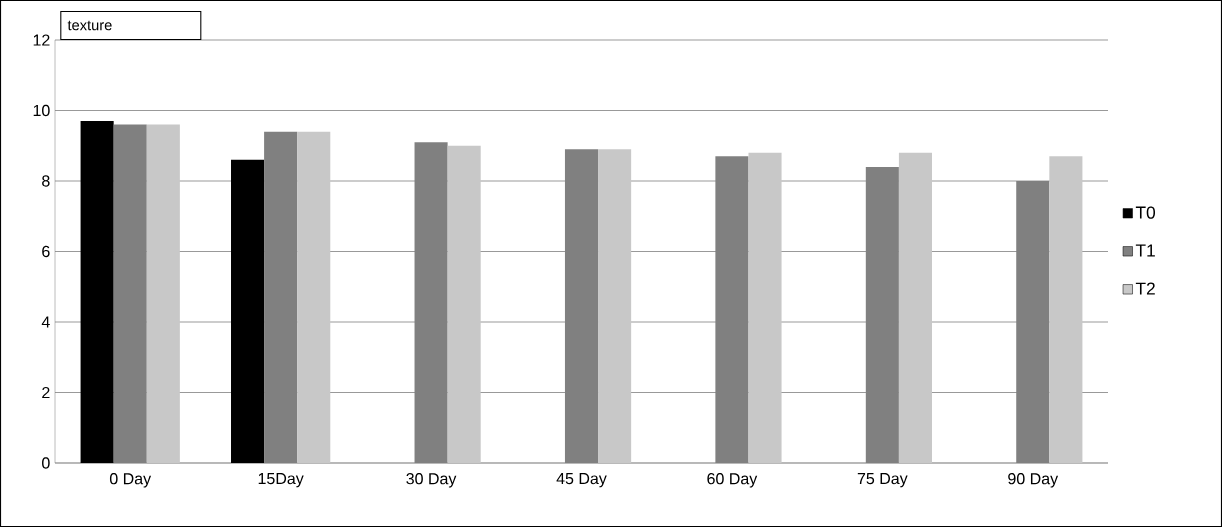  I want to click on y-tick-label: 2, so click(46, 392).